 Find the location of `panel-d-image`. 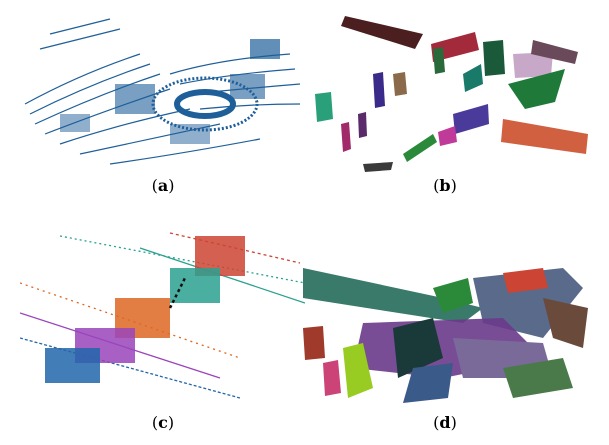

panel-d-image is located at coordinates (445, 335).